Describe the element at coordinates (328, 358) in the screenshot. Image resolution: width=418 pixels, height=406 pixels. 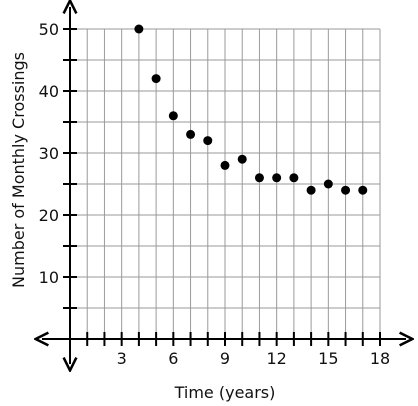
I see `x-tick-label: 15` at that location.